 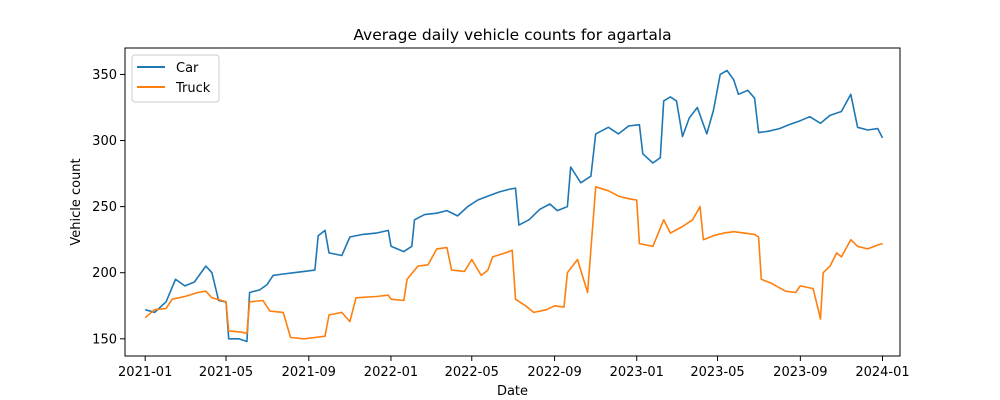 I want to click on y-tick-label: 300, so click(x=104, y=141).